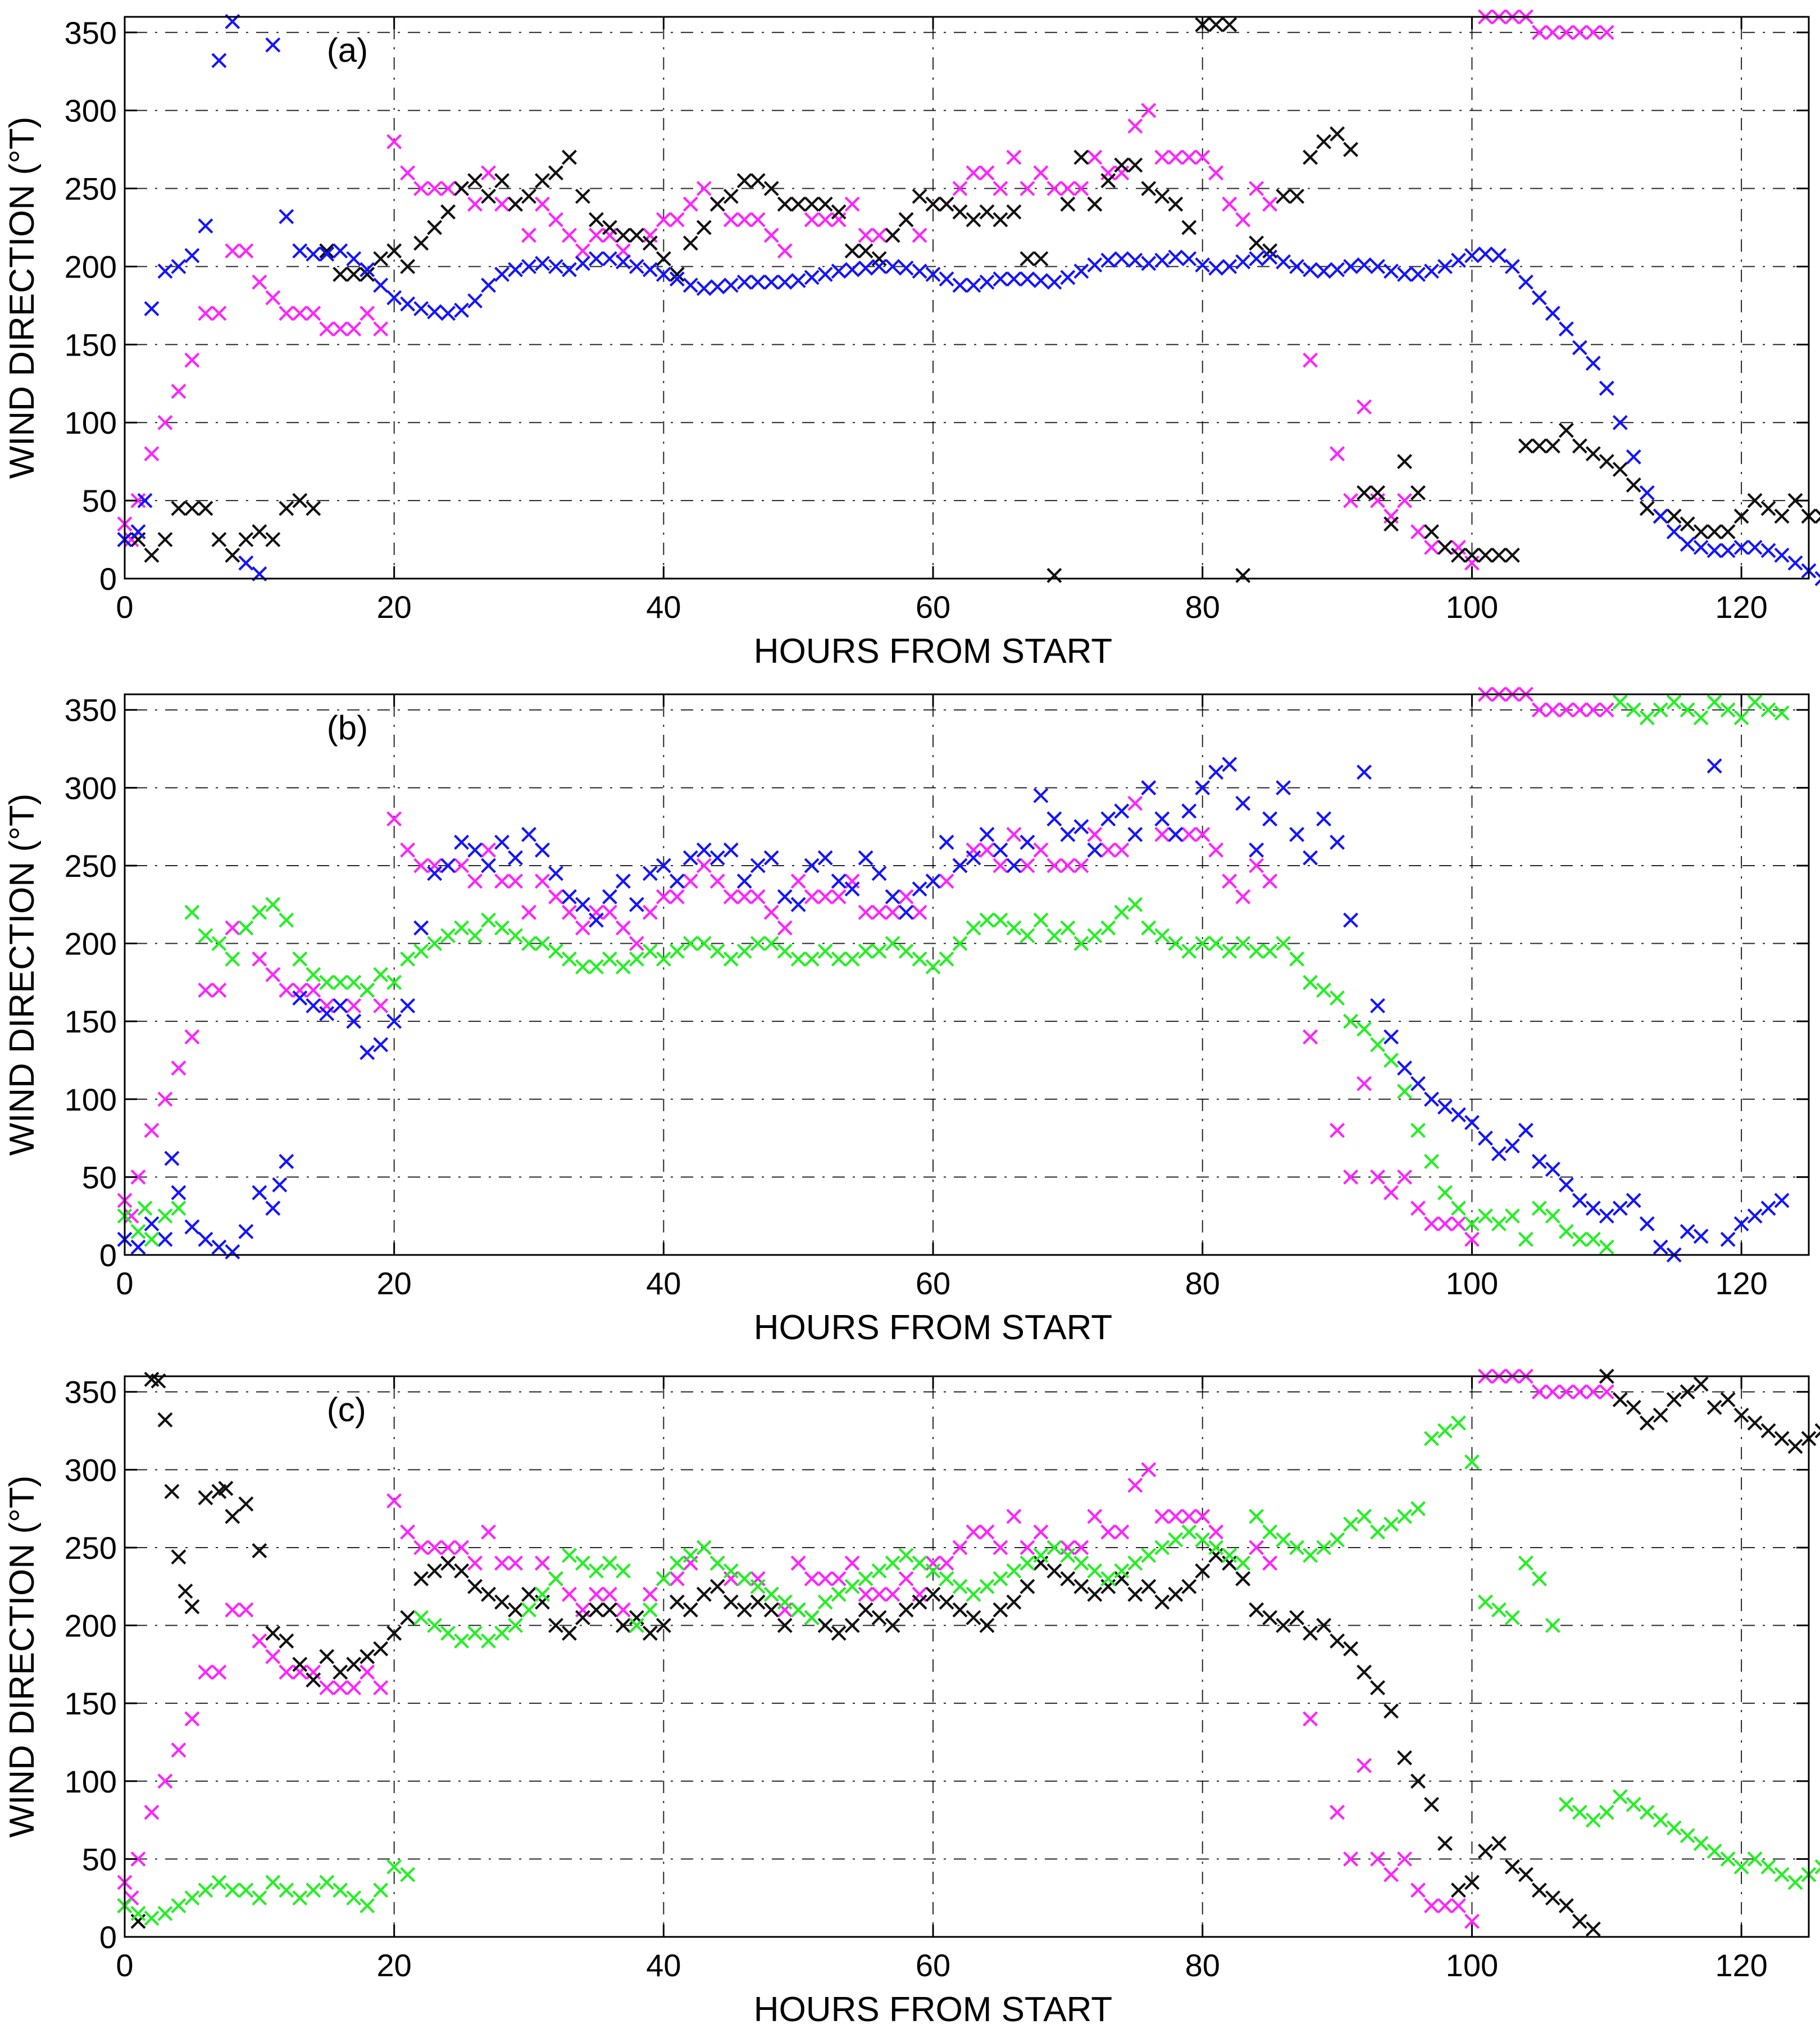  I want to click on panel-a-x-tick-label-80: 80, so click(1203, 607).